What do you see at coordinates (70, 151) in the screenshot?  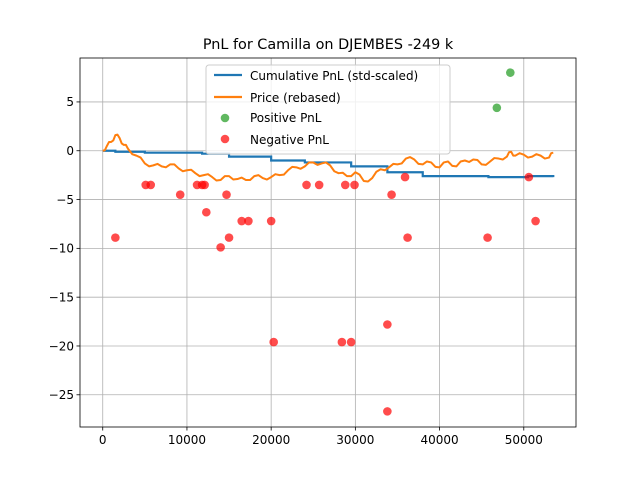 I see `y-tick-label: 0` at bounding box center [70, 151].